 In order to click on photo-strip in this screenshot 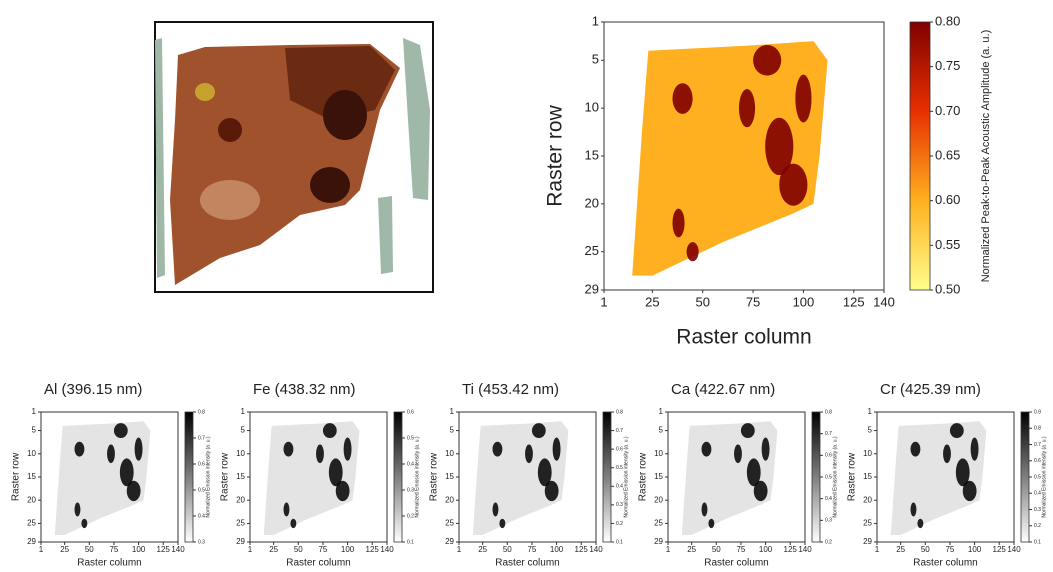, I will do `click(416, 119)`.